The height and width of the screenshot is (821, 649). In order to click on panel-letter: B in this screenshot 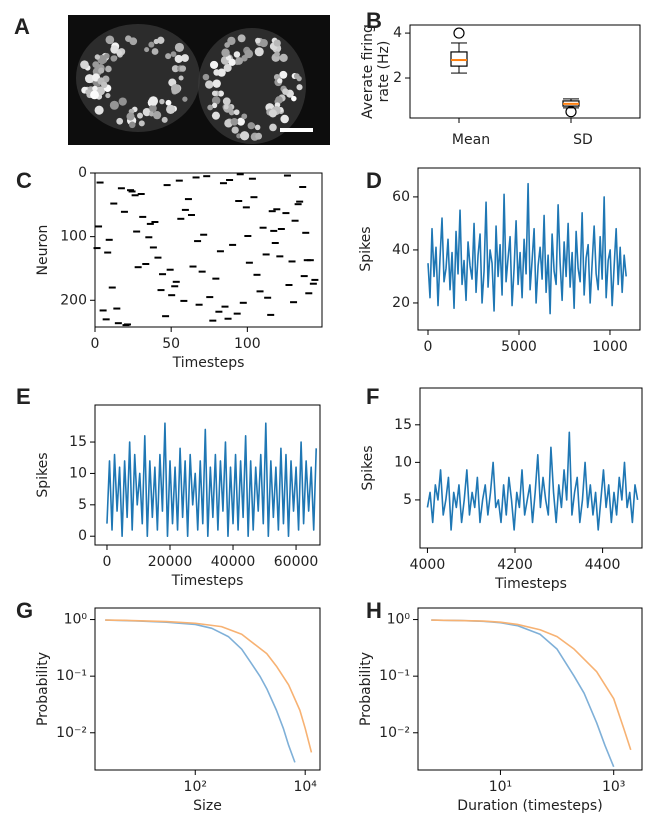, I will do `click(374, 20)`.